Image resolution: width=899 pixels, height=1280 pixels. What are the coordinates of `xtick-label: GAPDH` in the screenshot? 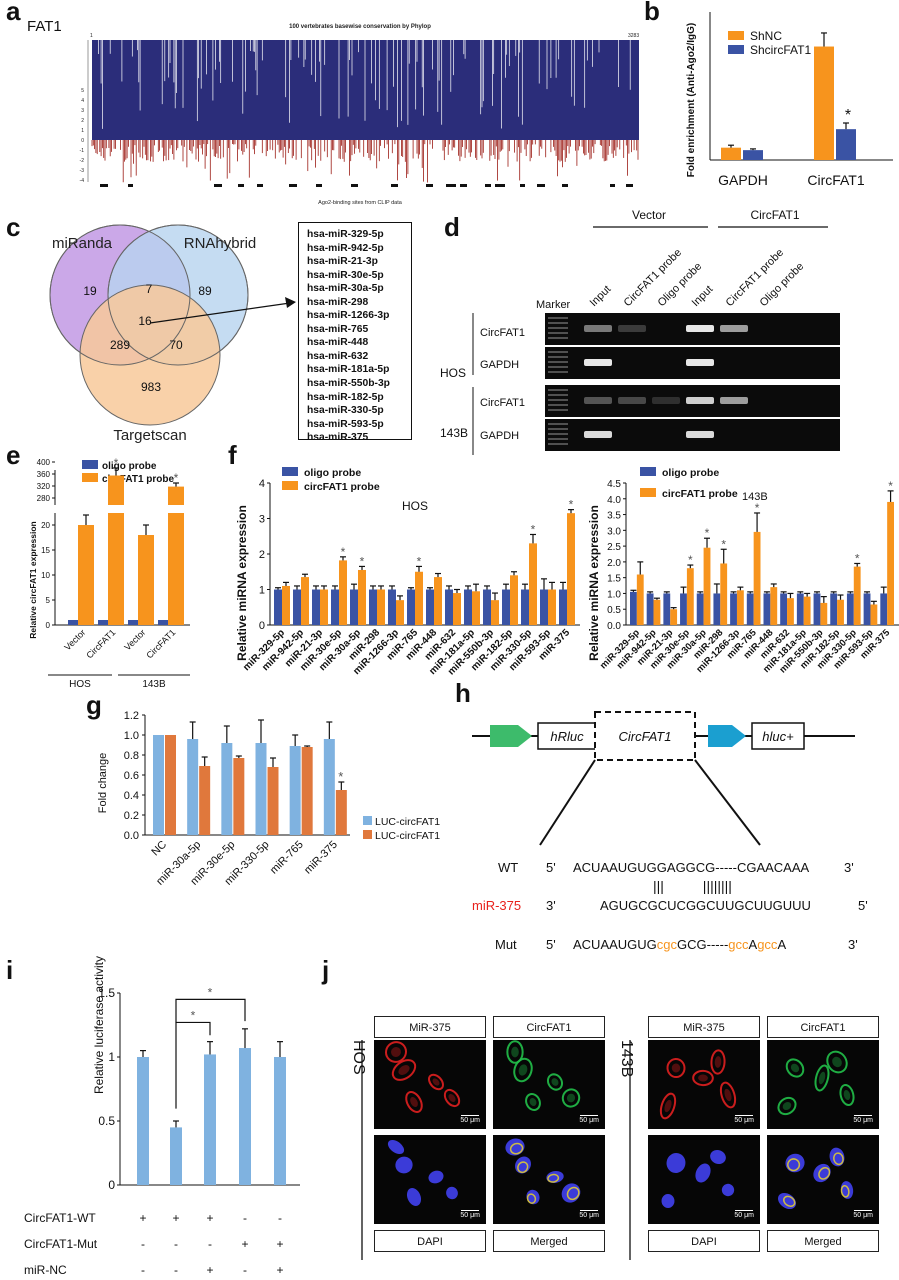 It's located at (743, 180).